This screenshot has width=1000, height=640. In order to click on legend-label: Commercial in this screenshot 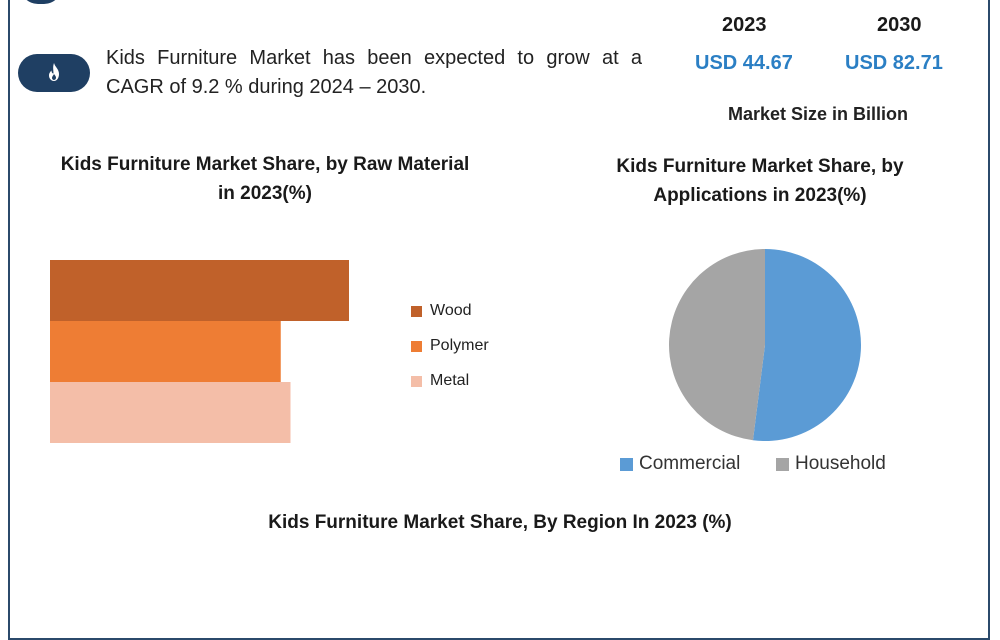, I will do `click(690, 463)`.